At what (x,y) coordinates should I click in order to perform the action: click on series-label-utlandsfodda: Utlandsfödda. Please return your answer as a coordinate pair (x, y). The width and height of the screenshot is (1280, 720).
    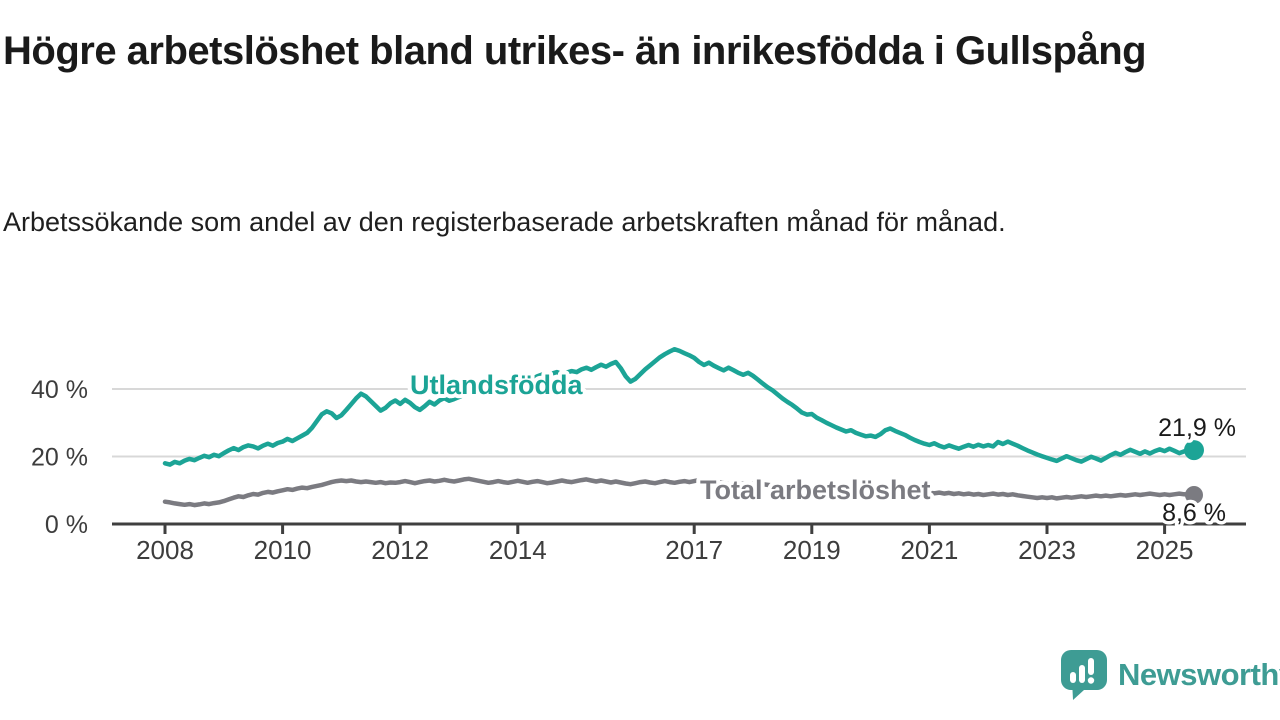
    Looking at the image, I should click on (496, 385).